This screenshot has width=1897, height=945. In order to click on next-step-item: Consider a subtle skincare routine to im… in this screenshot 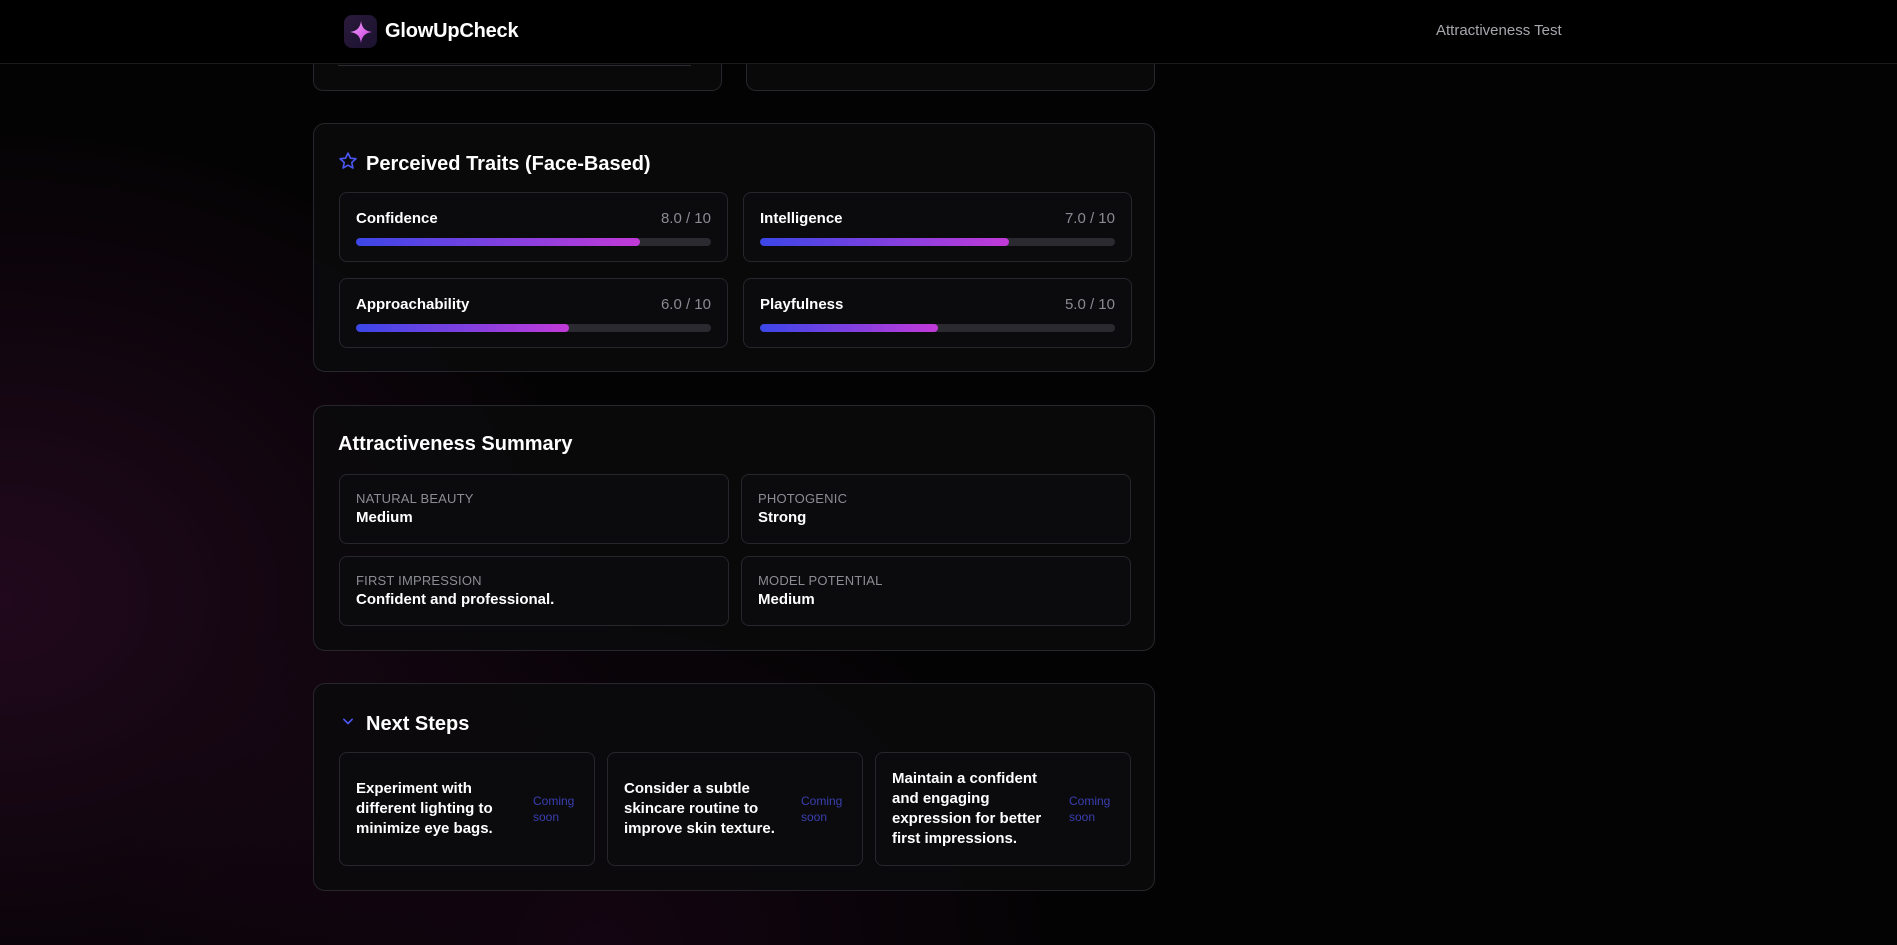, I will do `click(735, 809)`.